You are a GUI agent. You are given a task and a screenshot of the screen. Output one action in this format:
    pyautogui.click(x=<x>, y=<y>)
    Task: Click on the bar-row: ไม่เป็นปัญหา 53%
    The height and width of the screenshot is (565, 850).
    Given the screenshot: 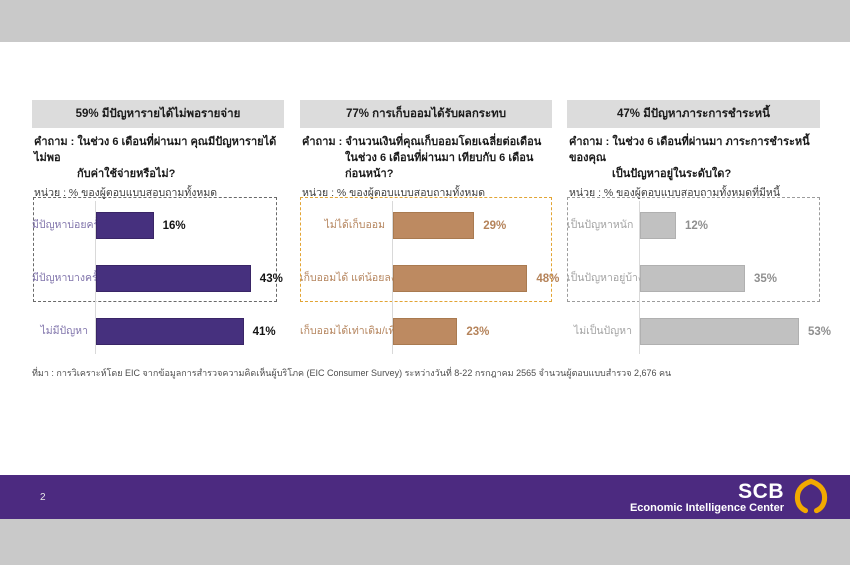 What is the action you would take?
    pyautogui.click(x=699, y=331)
    